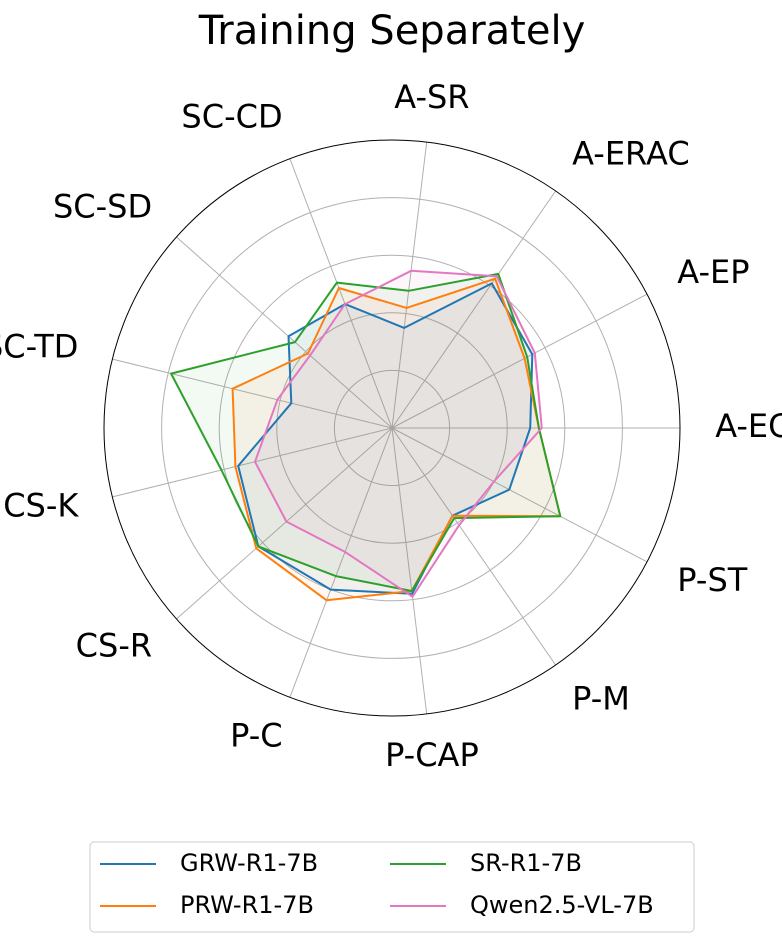 The image size is (782, 943). I want to click on spoke-cs-k, so click(252, 462).